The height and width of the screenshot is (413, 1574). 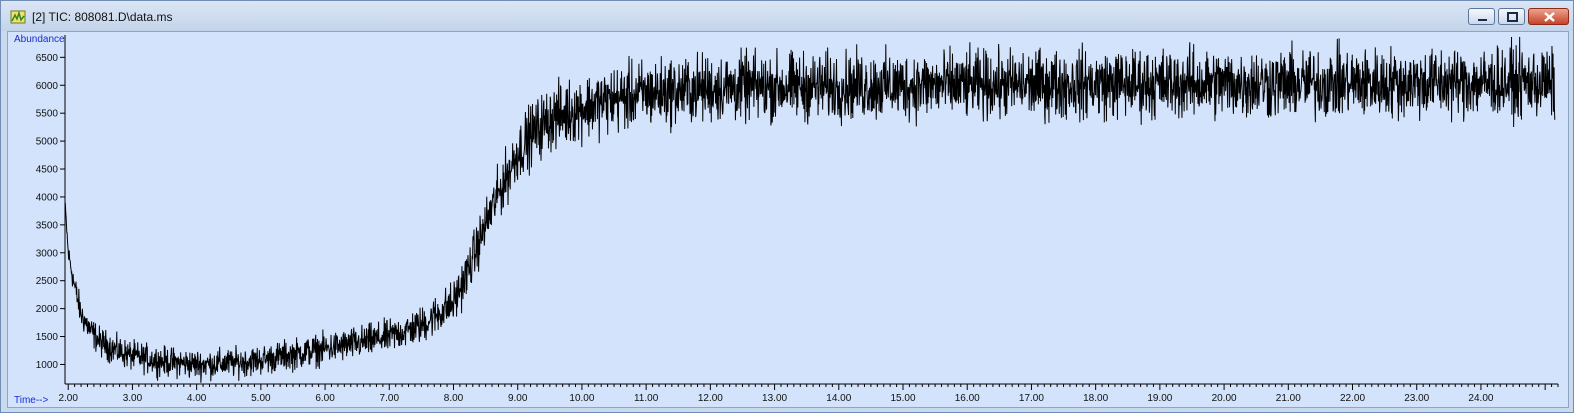 What do you see at coordinates (68, 398) in the screenshot?
I see `x-tick-label: 2.00` at bounding box center [68, 398].